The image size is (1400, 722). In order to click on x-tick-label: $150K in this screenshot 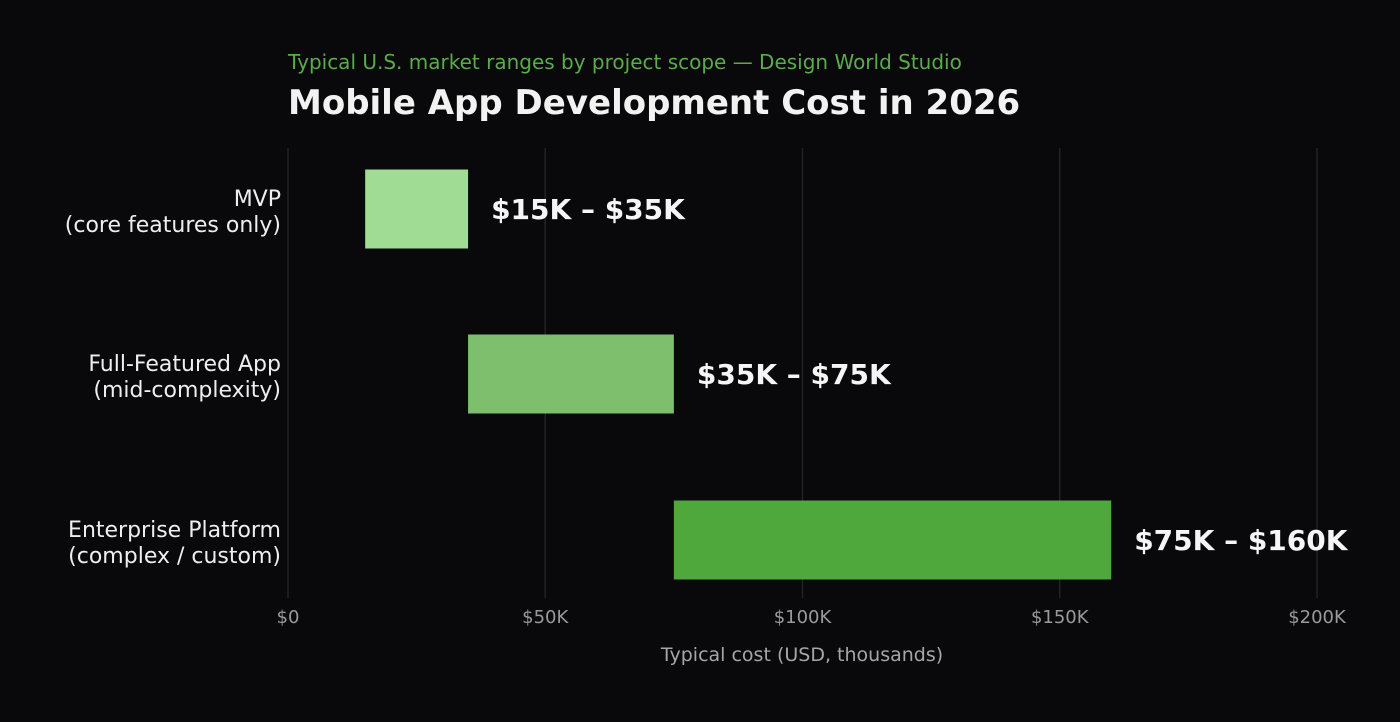, I will do `click(1060, 617)`.